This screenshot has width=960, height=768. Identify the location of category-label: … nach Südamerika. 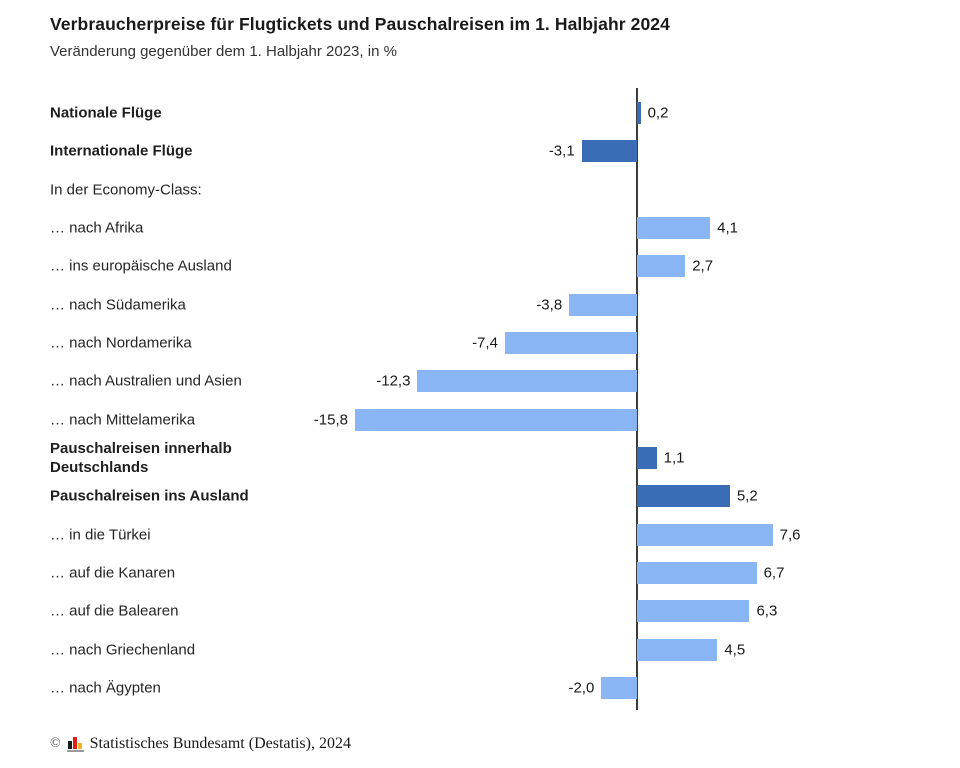
(118, 305).